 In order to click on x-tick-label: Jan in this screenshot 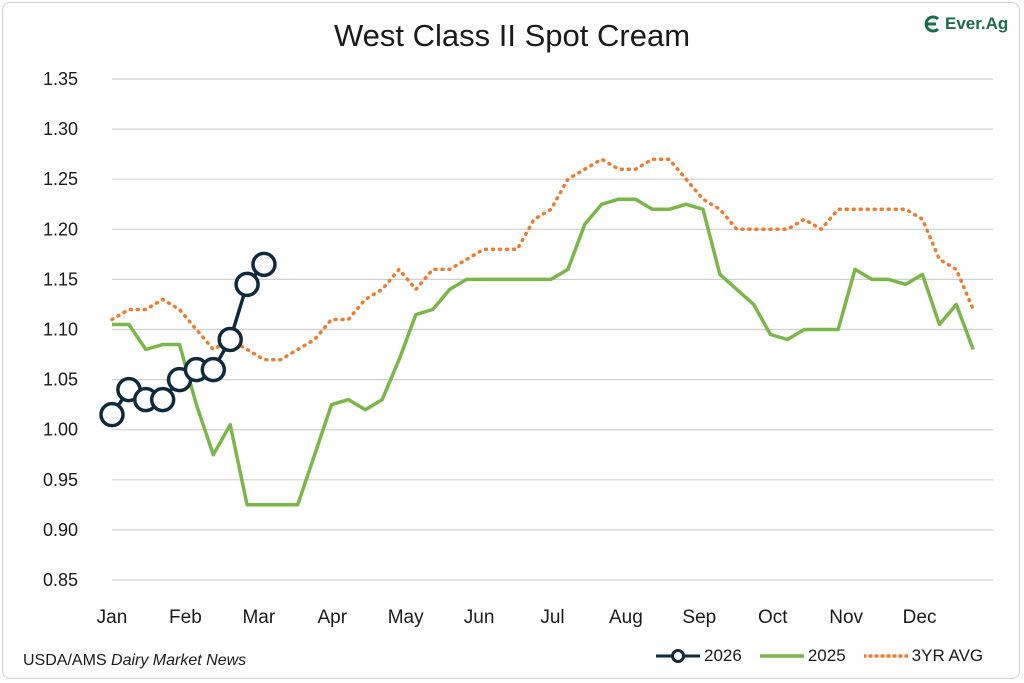, I will do `click(112, 617)`.